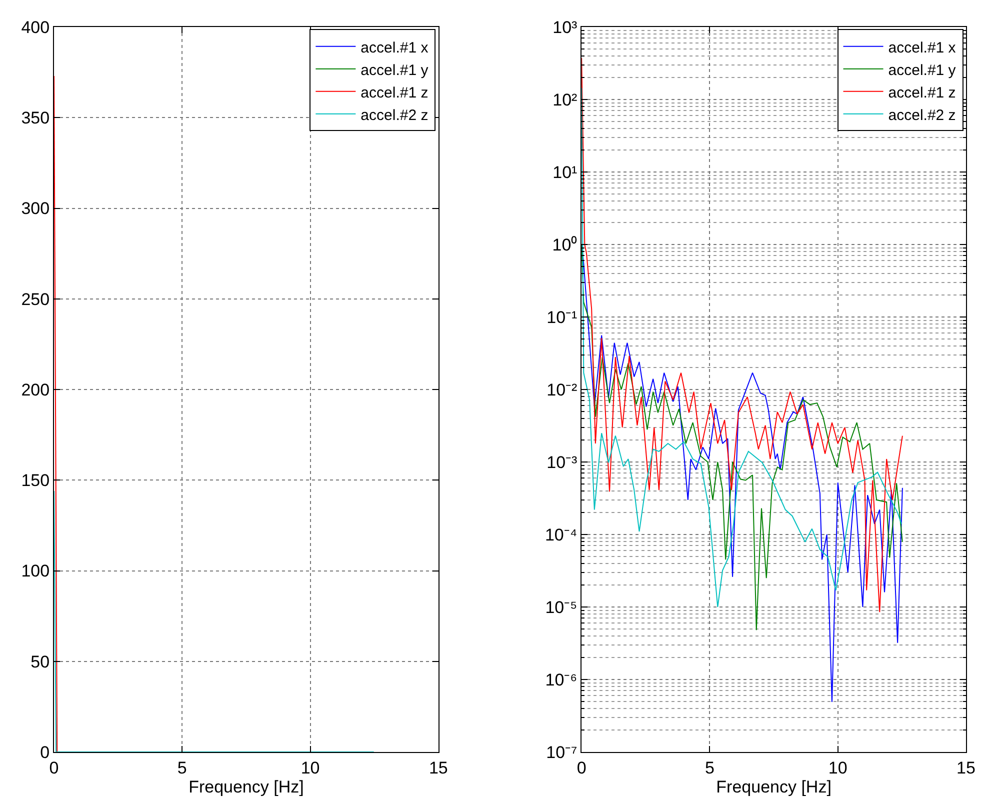  What do you see at coordinates (35, 27) in the screenshot?
I see `y-tick-label: 400` at bounding box center [35, 27].